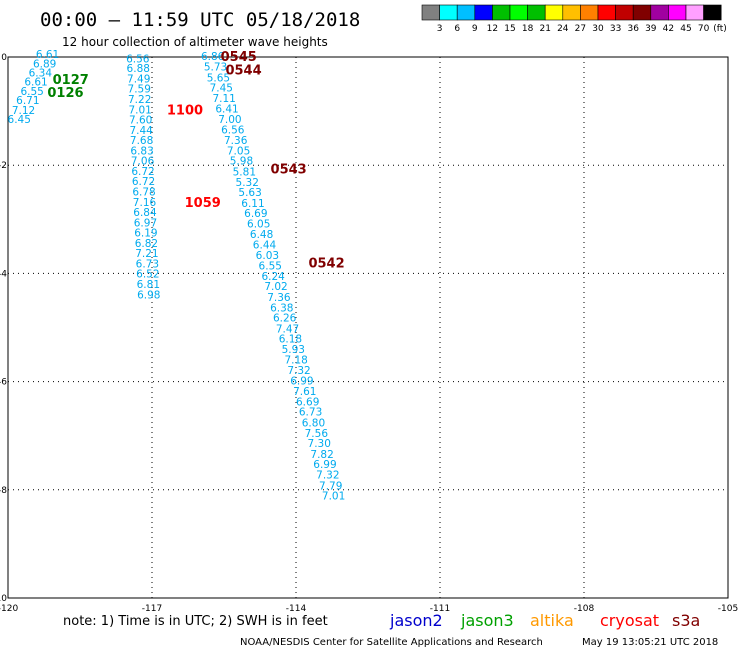 This screenshot has width=740, height=650. Describe the element at coordinates (475, 29) in the screenshot. I see `legend-label: 9` at that location.